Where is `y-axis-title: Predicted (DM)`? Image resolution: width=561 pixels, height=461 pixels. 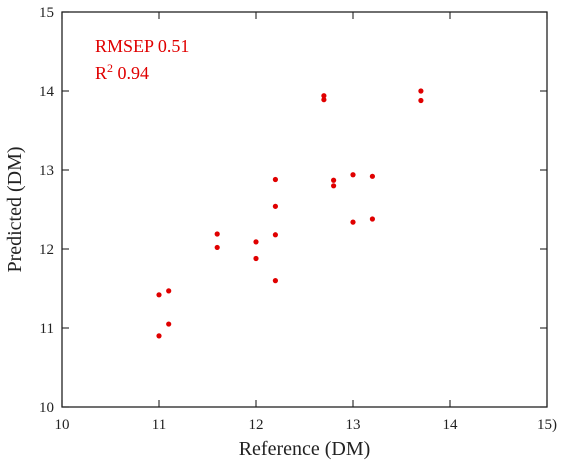 y-axis-title: Predicted (DM) is located at coordinates (15, 209).